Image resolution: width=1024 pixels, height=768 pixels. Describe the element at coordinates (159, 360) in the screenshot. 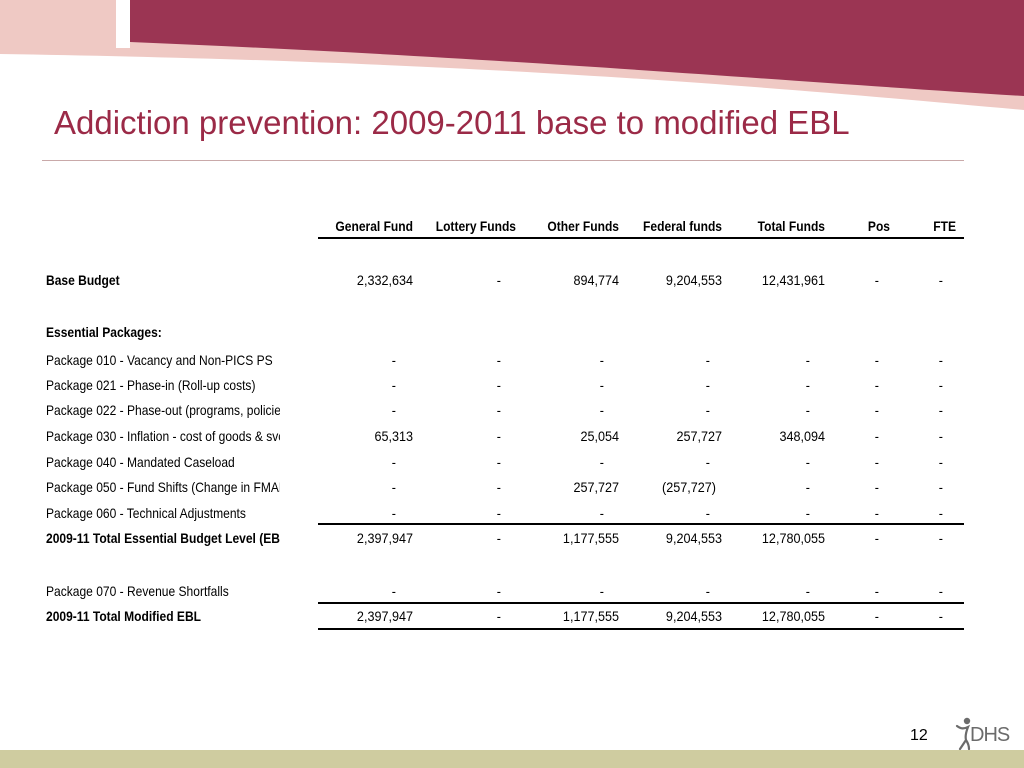

I see `row-label: Package 010 - Vacancy and Non-PICS PS` at that location.